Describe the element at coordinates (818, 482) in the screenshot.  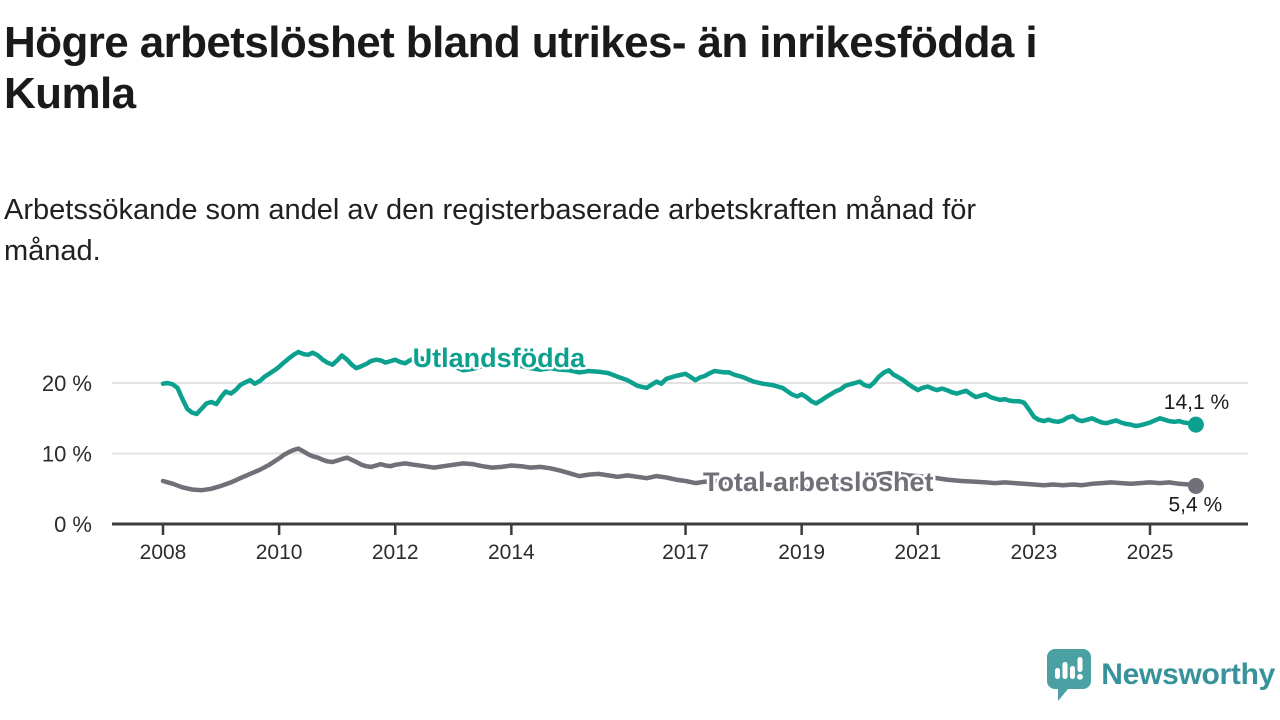
I see `series-label-1: Total arbetslöshet` at that location.